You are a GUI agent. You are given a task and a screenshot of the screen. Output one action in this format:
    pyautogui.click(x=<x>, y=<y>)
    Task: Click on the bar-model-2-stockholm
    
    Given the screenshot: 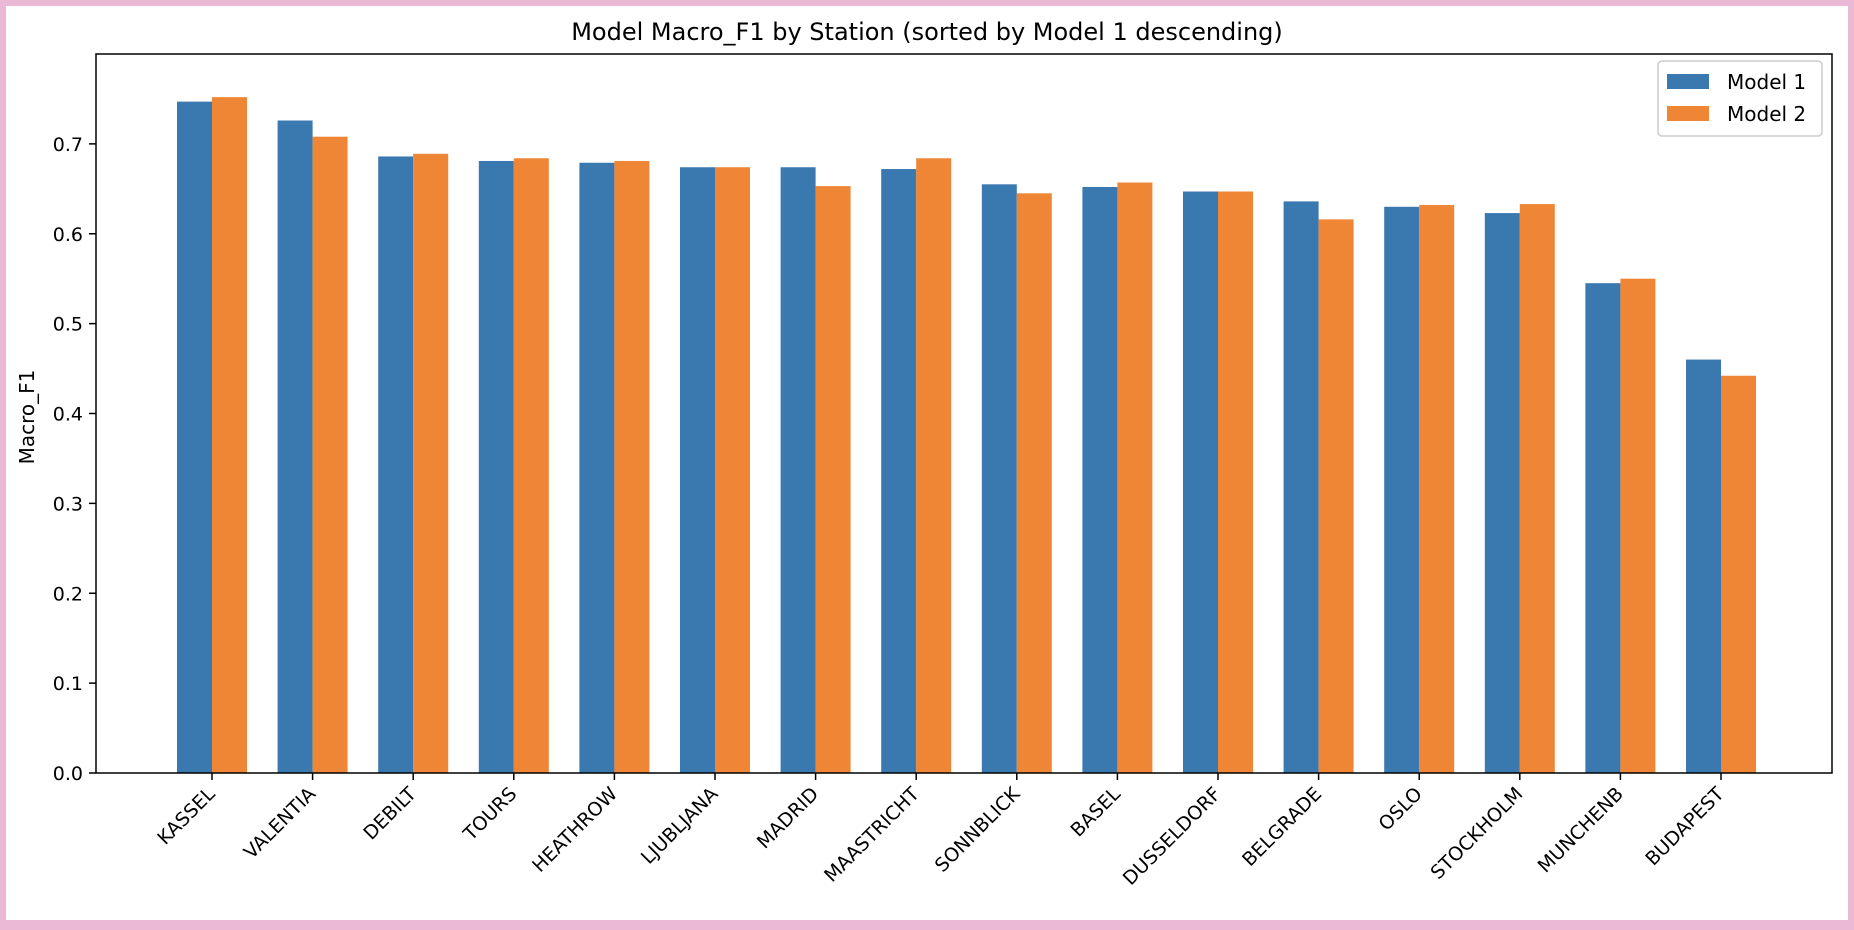 What is the action you would take?
    pyautogui.click(x=1537, y=488)
    